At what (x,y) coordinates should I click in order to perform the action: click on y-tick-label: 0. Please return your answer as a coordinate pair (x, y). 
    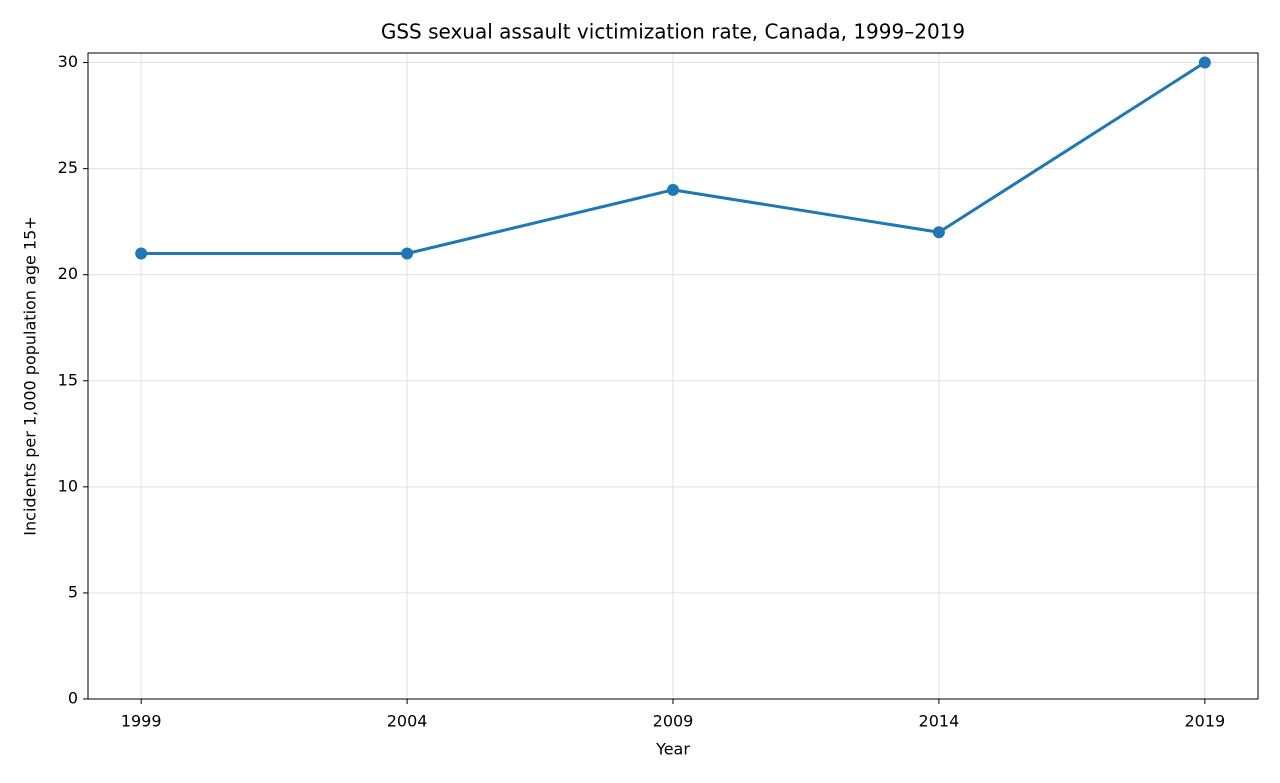
    Looking at the image, I should click on (73, 698).